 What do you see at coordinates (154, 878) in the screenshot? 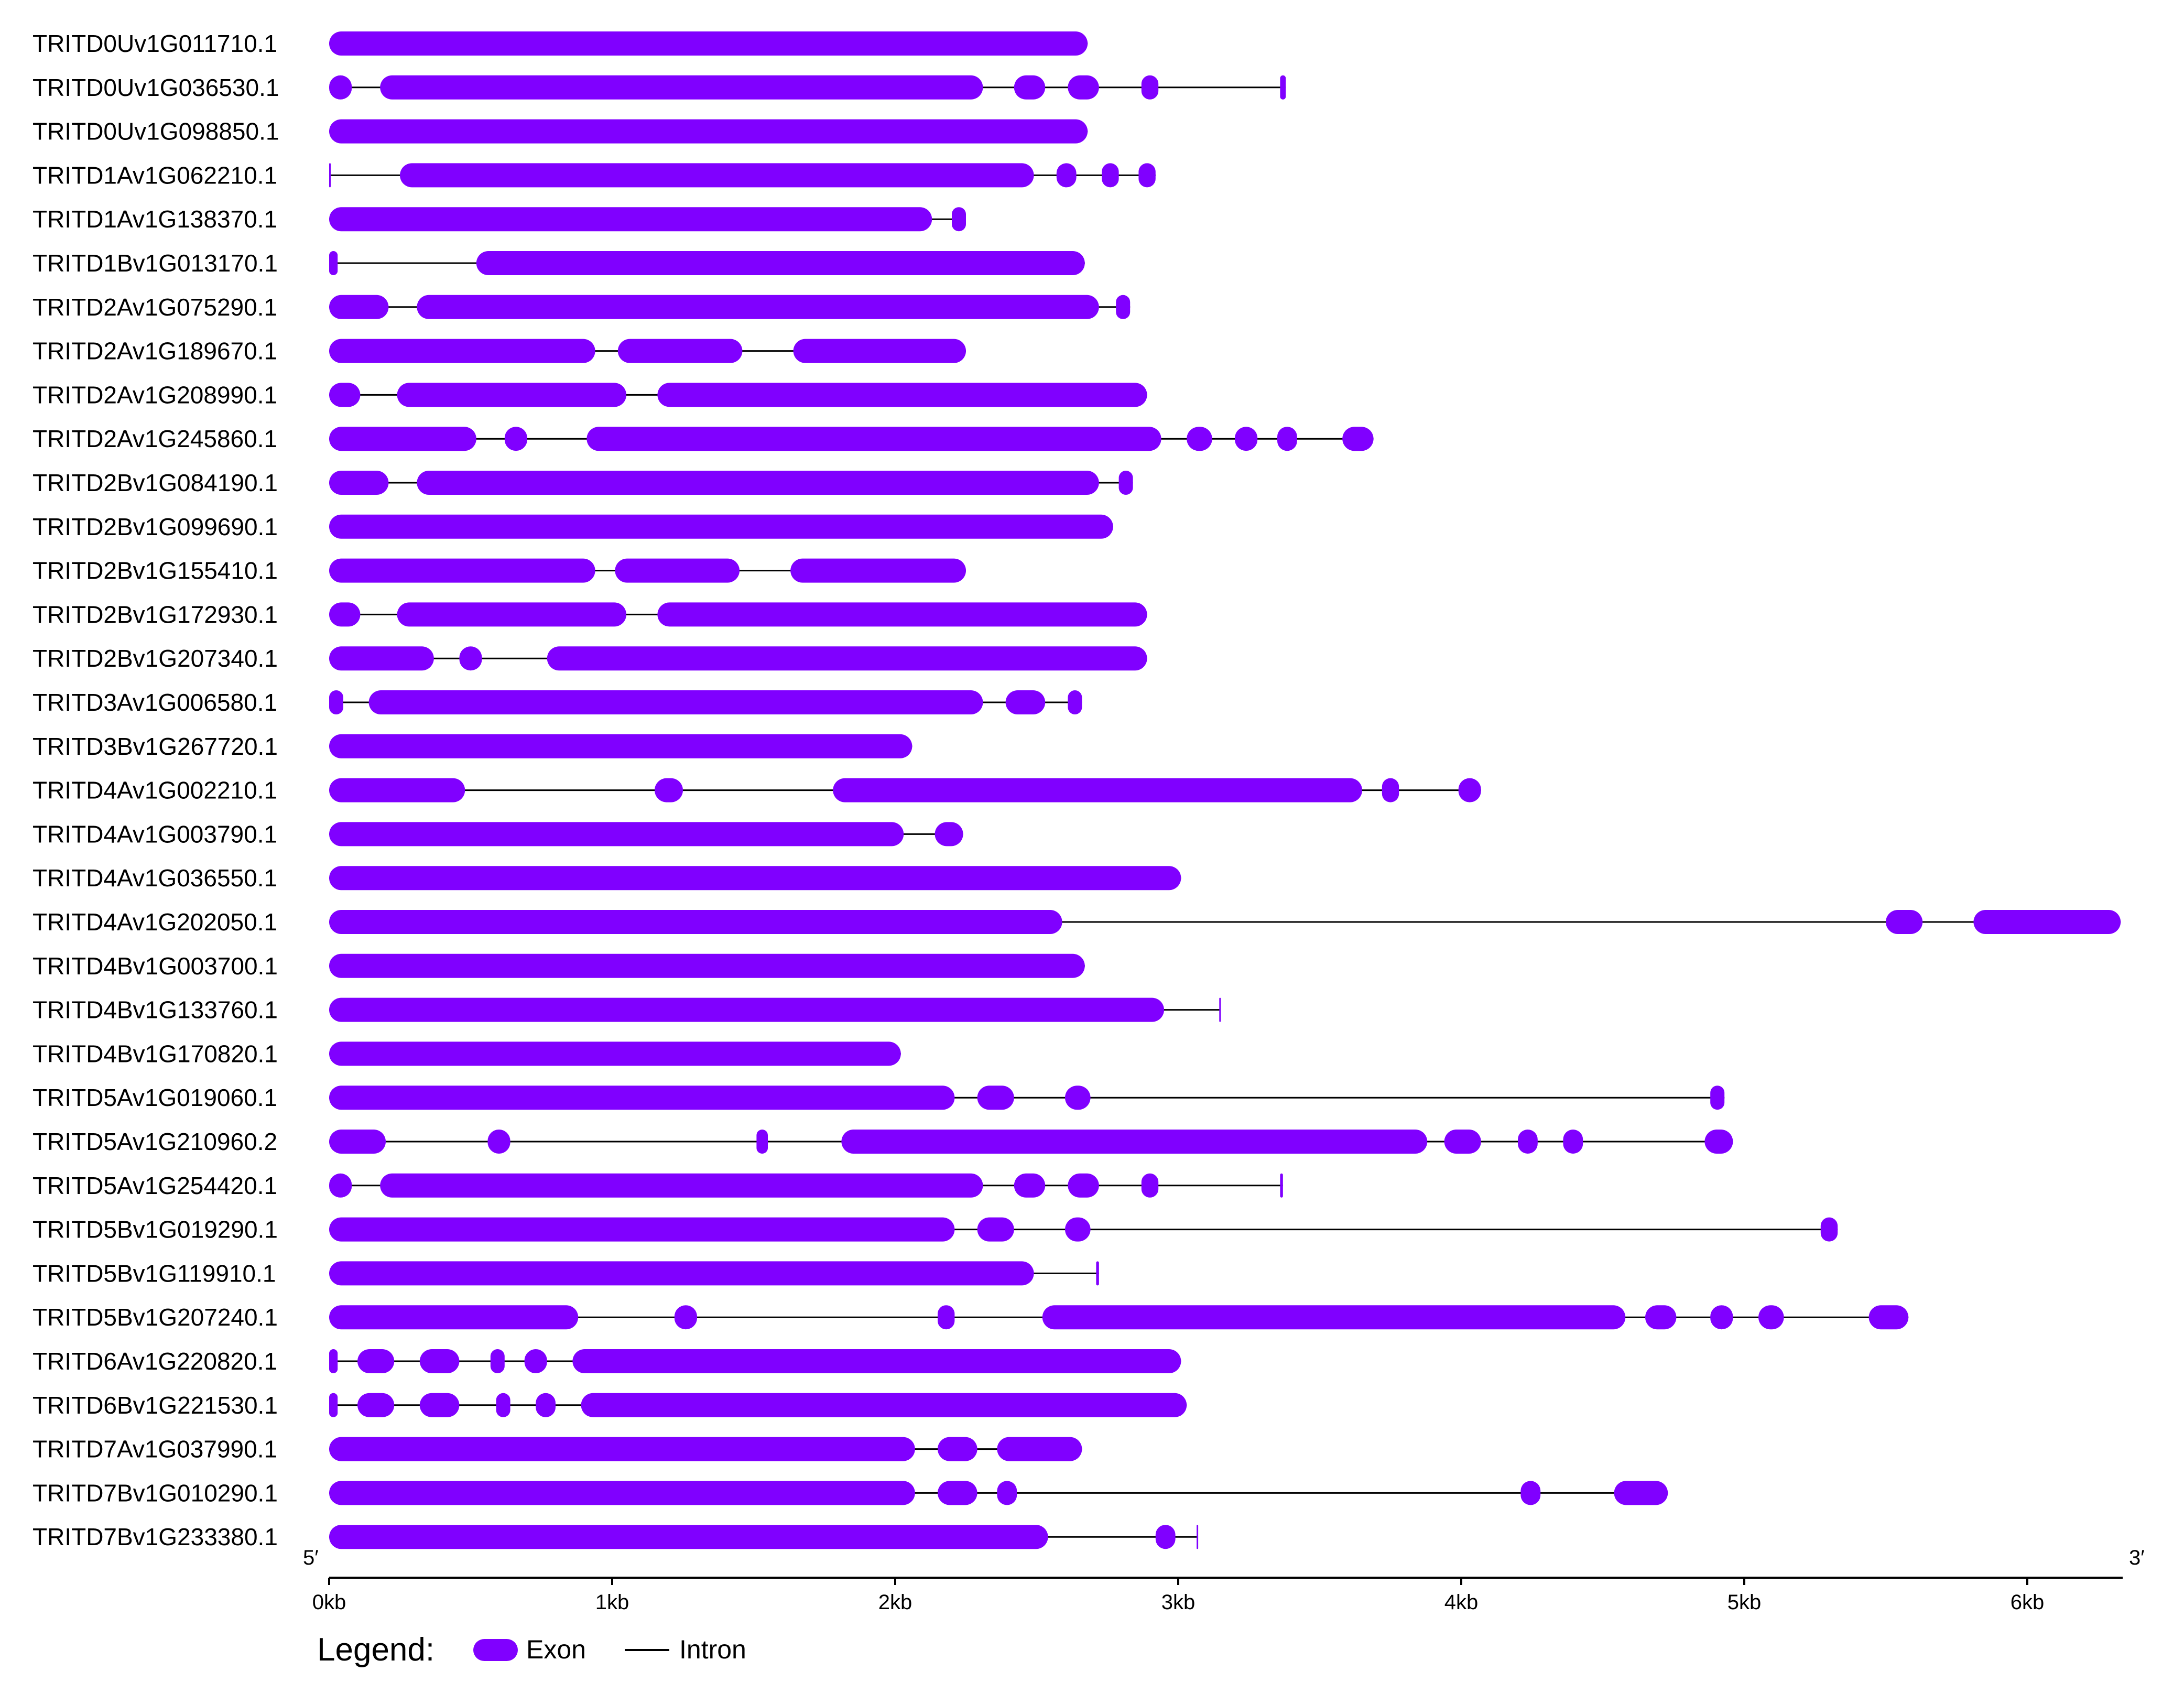
I see `gene-label: TRITD4Av1G036550.1` at bounding box center [154, 878].